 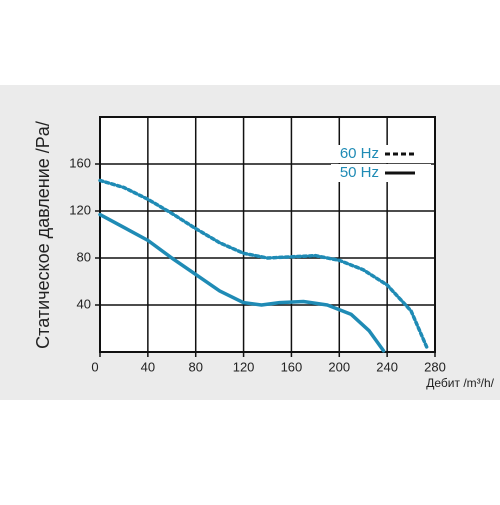 I want to click on y-tick-label: 160, so click(x=80, y=162).